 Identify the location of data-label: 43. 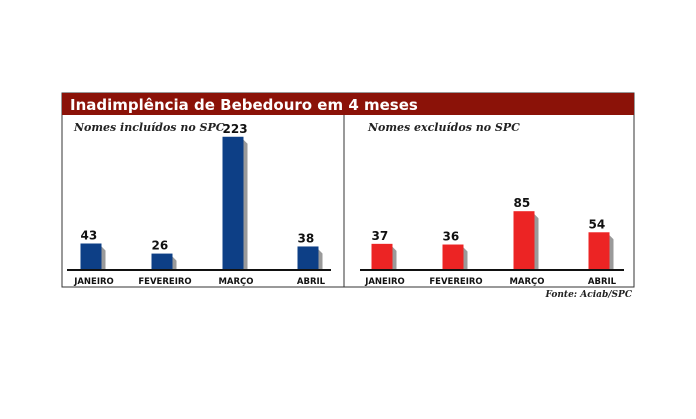
(89, 236).